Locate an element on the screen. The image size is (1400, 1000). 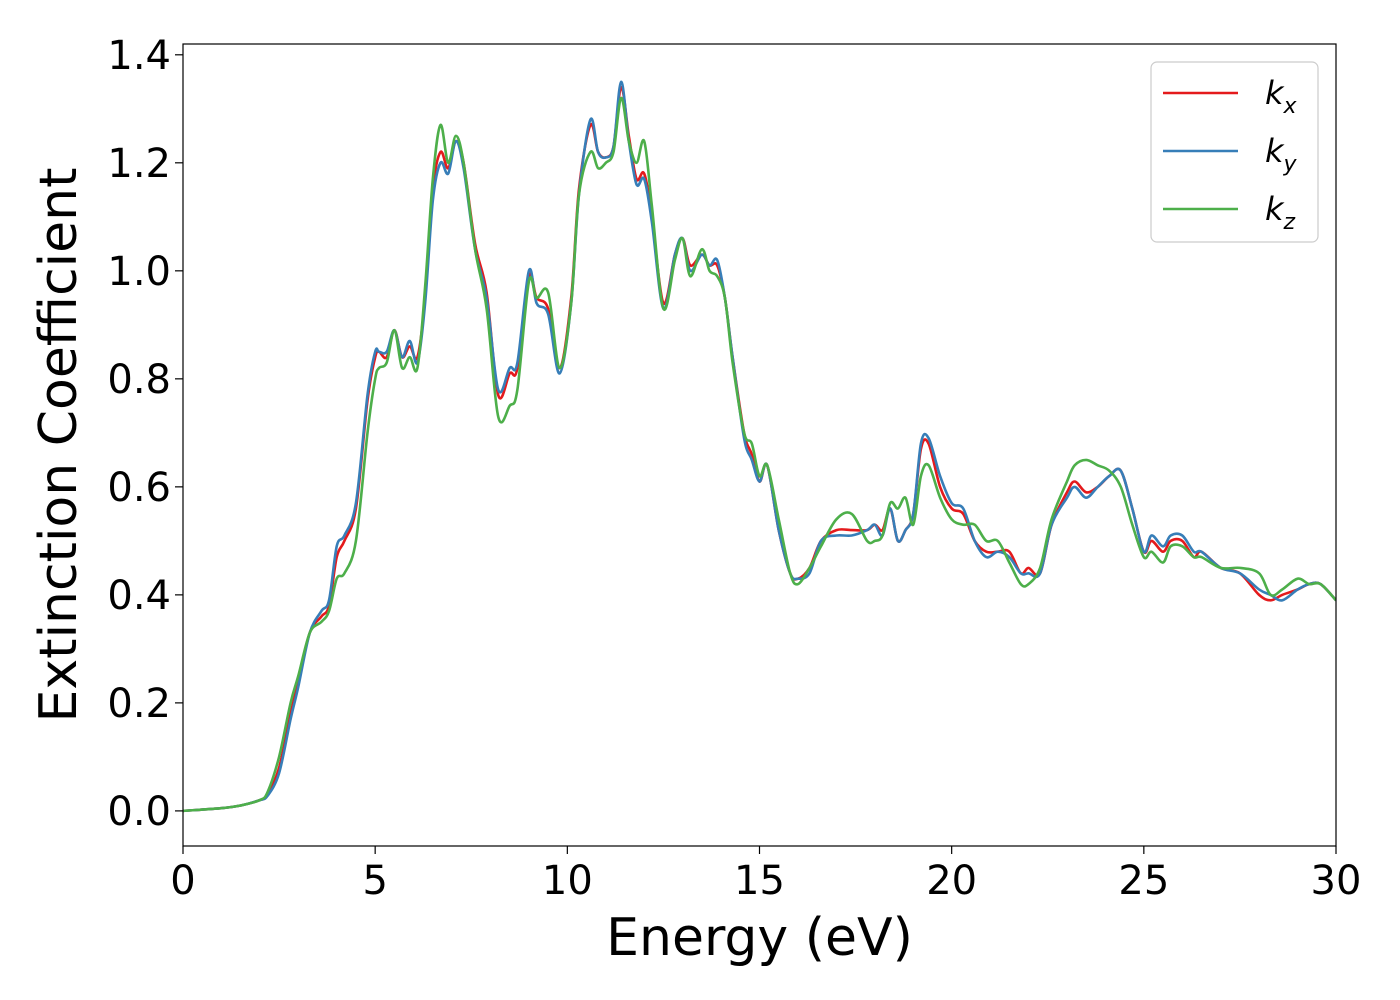
y-tick-label: 0.6 is located at coordinates (139, 488).